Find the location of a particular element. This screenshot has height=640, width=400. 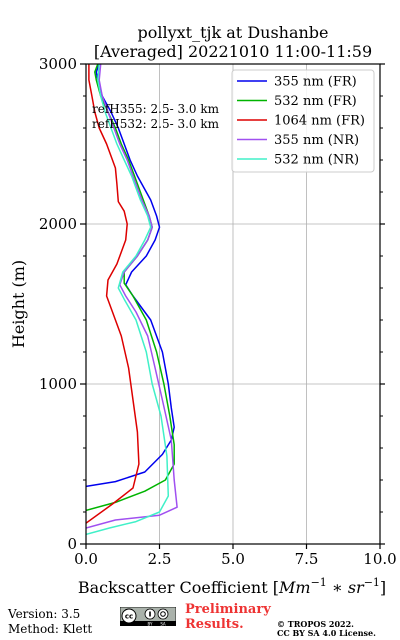

svg-text: SA is located at coordinates (163, 623).